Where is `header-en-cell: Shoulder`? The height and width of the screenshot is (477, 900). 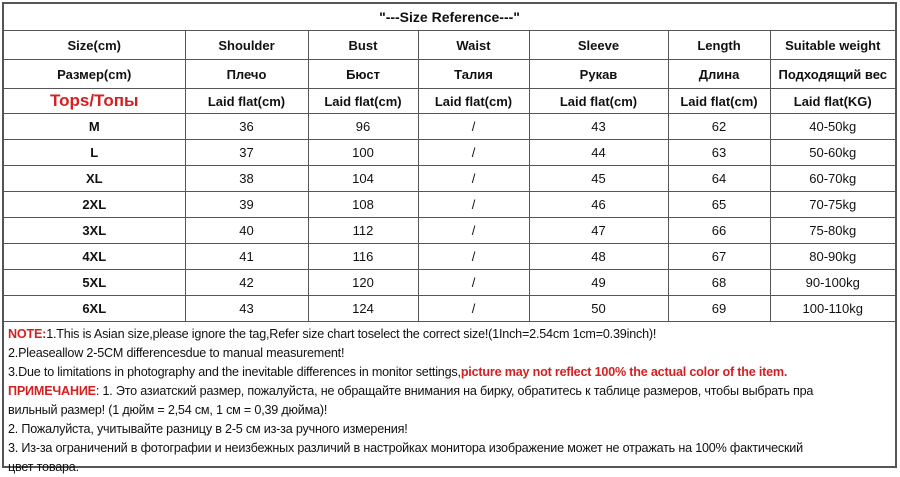
header-en-cell: Shoulder is located at coordinates (246, 45).